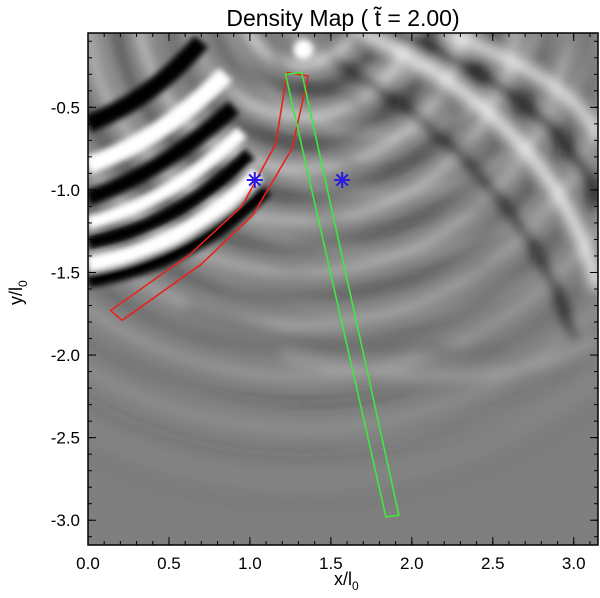 Image resolution: width=600 pixels, height=598 pixels. I want to click on y-tick-label: -3.0, so click(65, 520).